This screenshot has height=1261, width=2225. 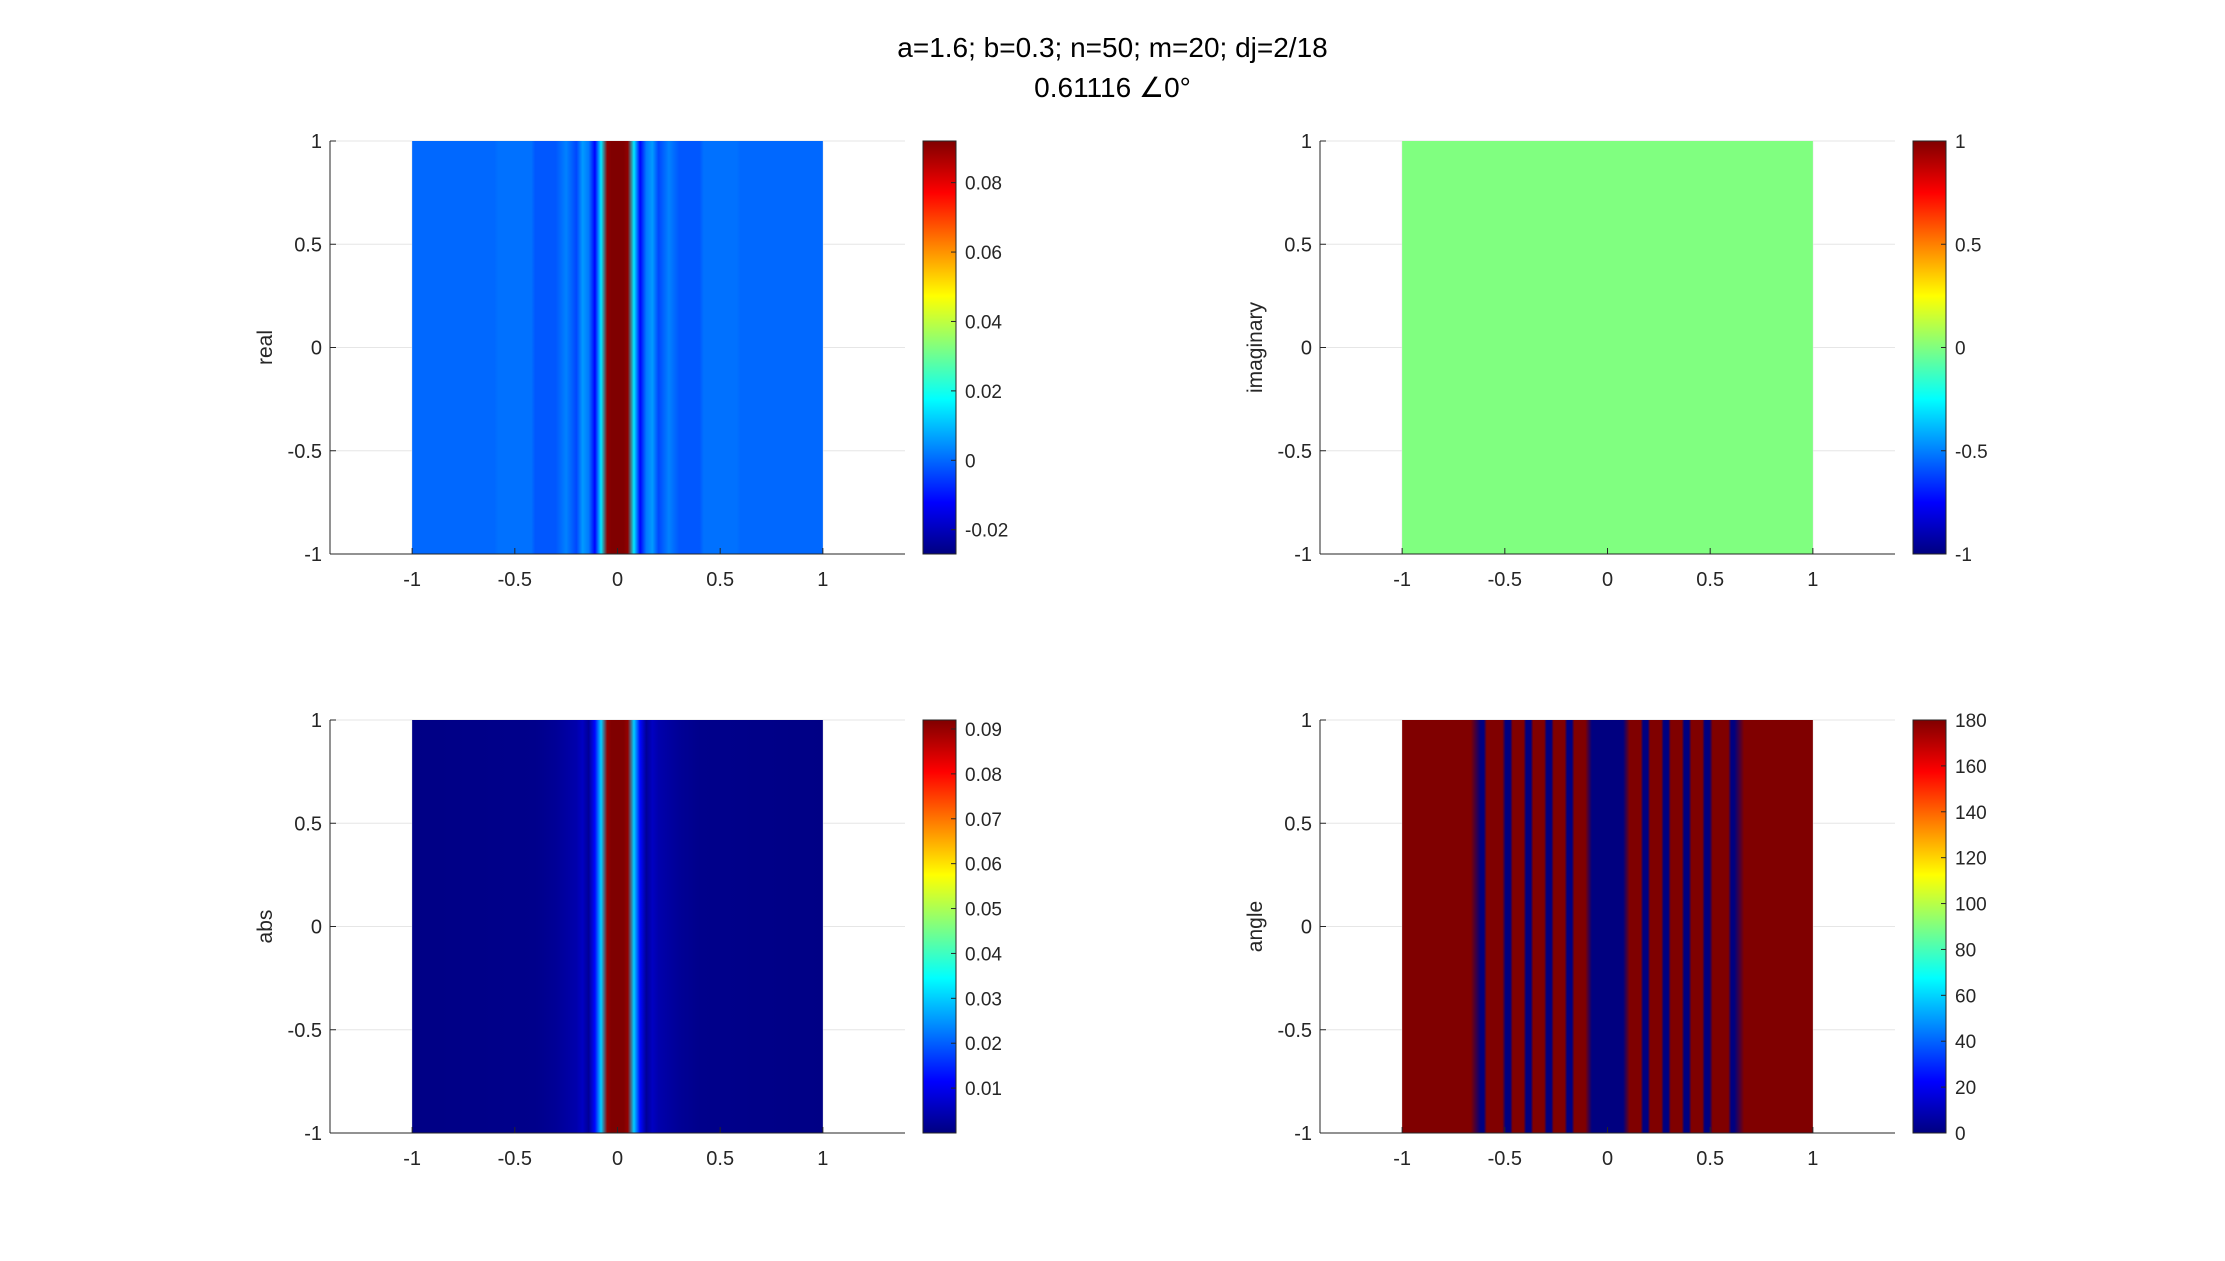 I want to click on colorbar-tick-label: 100, so click(x=1971, y=905).